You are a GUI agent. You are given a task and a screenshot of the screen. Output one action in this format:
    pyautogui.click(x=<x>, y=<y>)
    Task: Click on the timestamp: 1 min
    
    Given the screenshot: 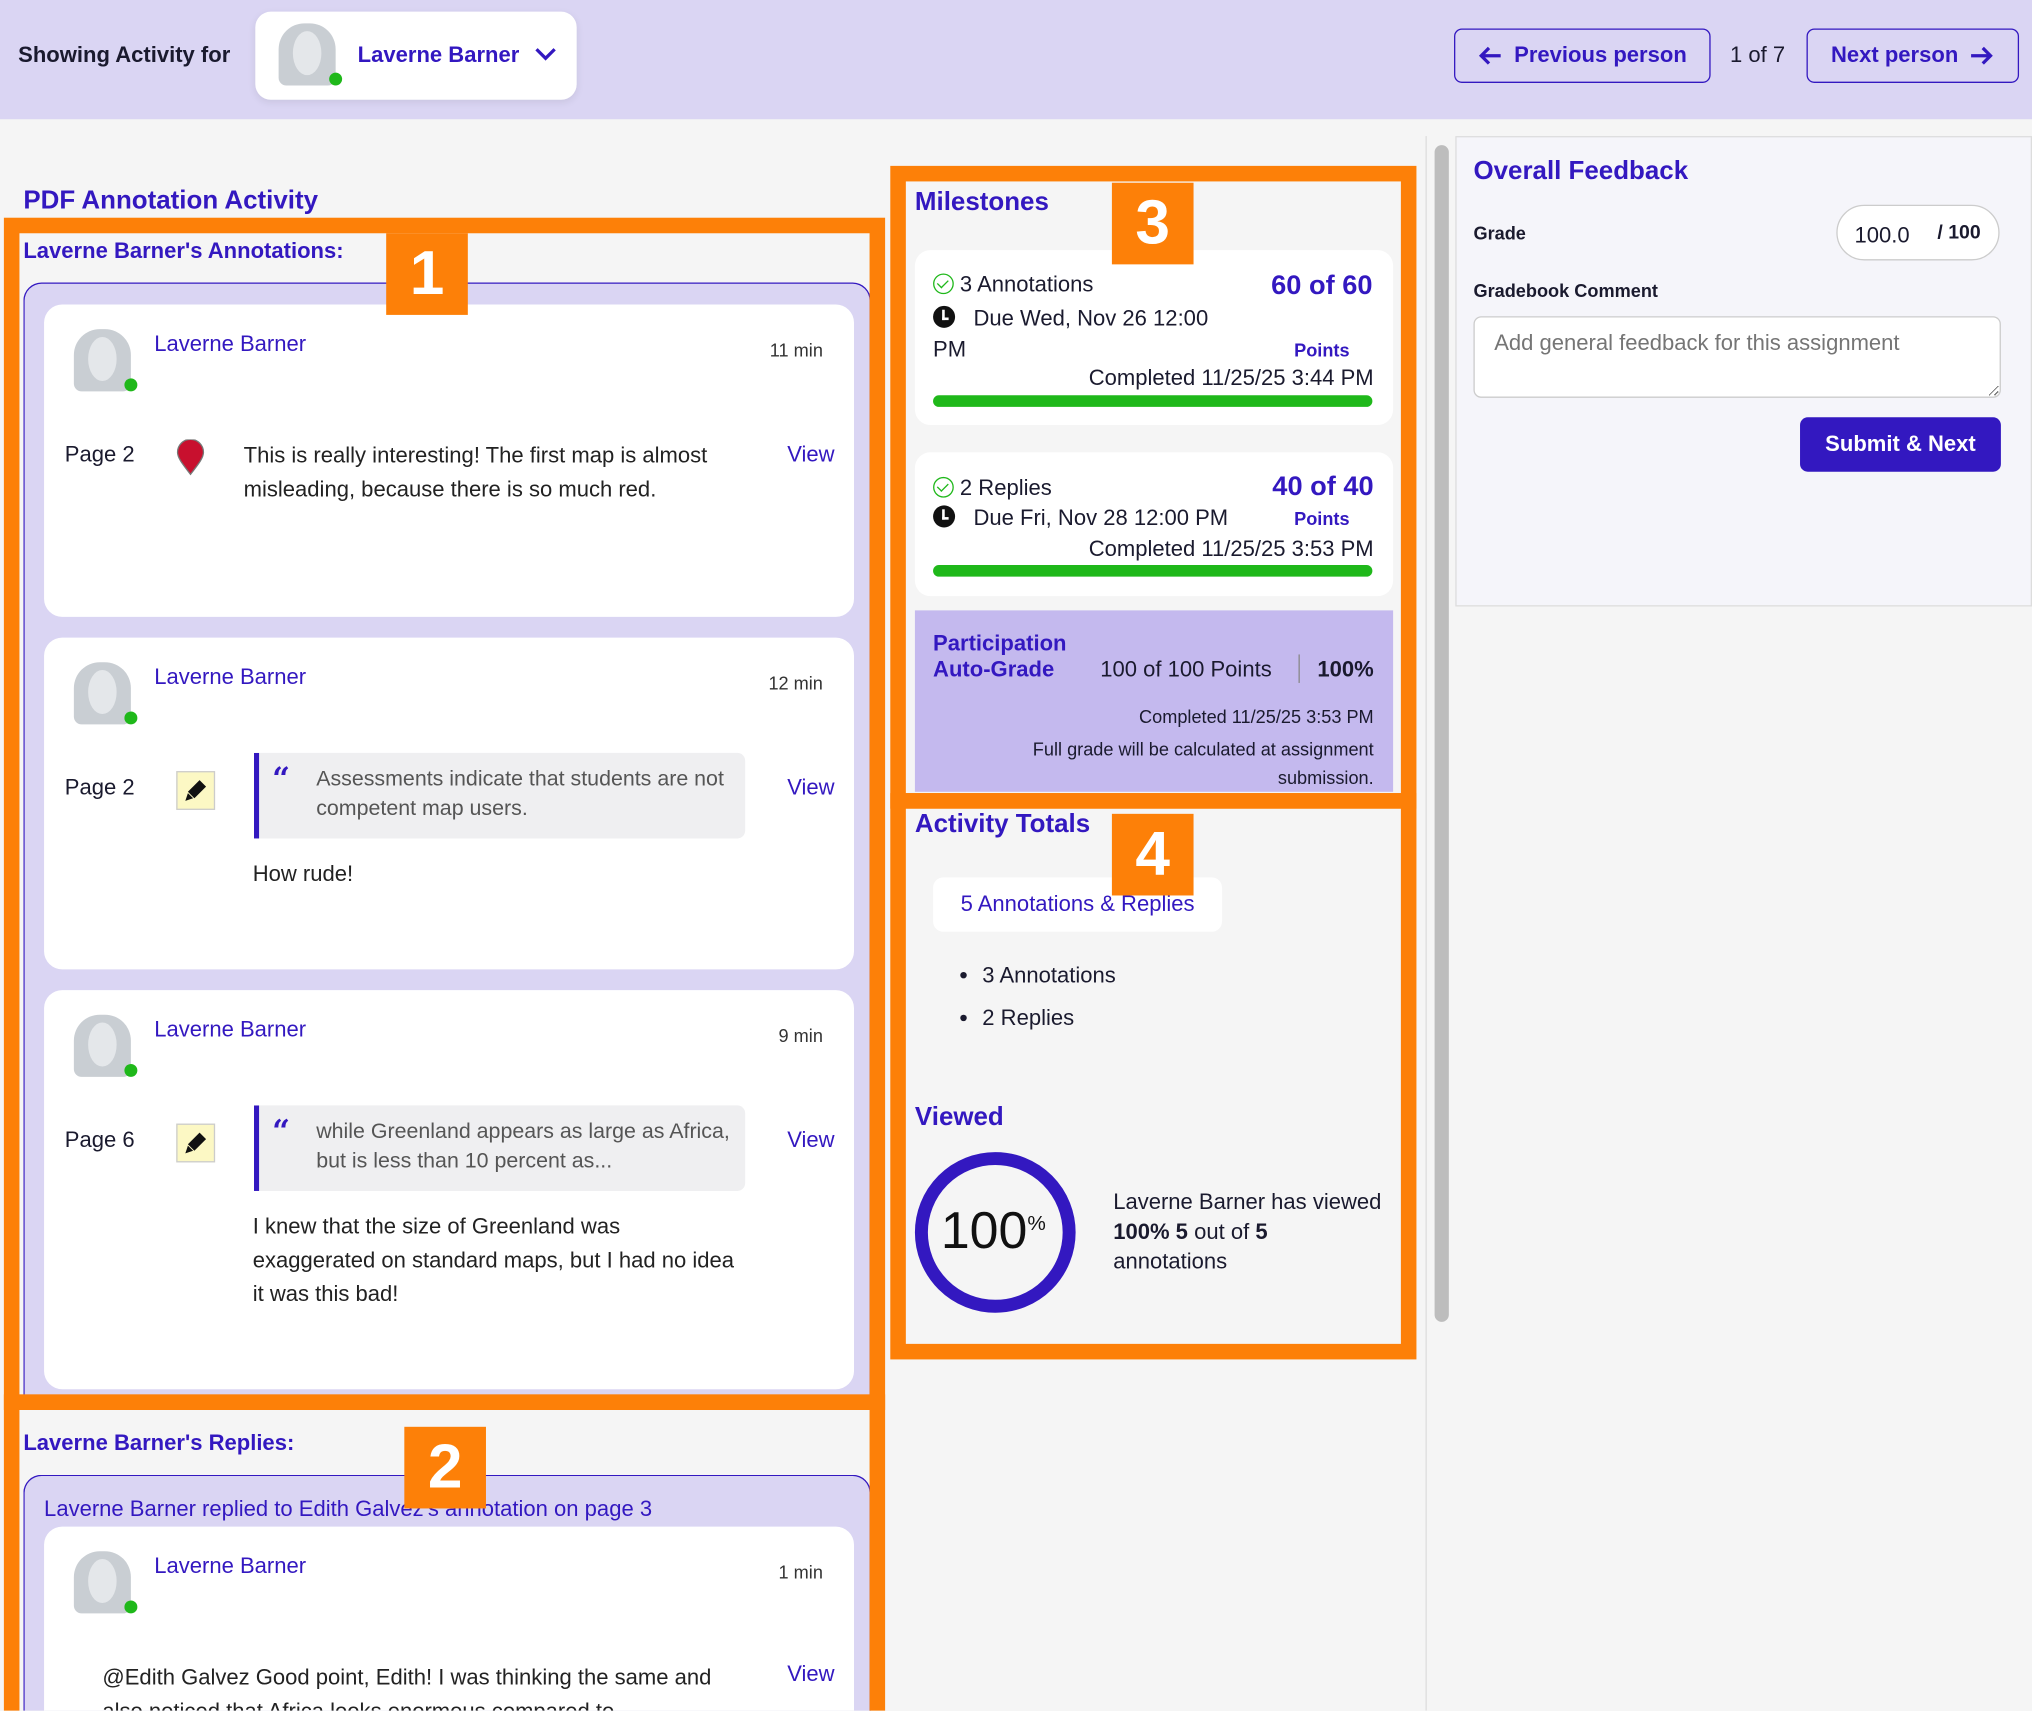 What is the action you would take?
    pyautogui.click(x=800, y=1572)
    